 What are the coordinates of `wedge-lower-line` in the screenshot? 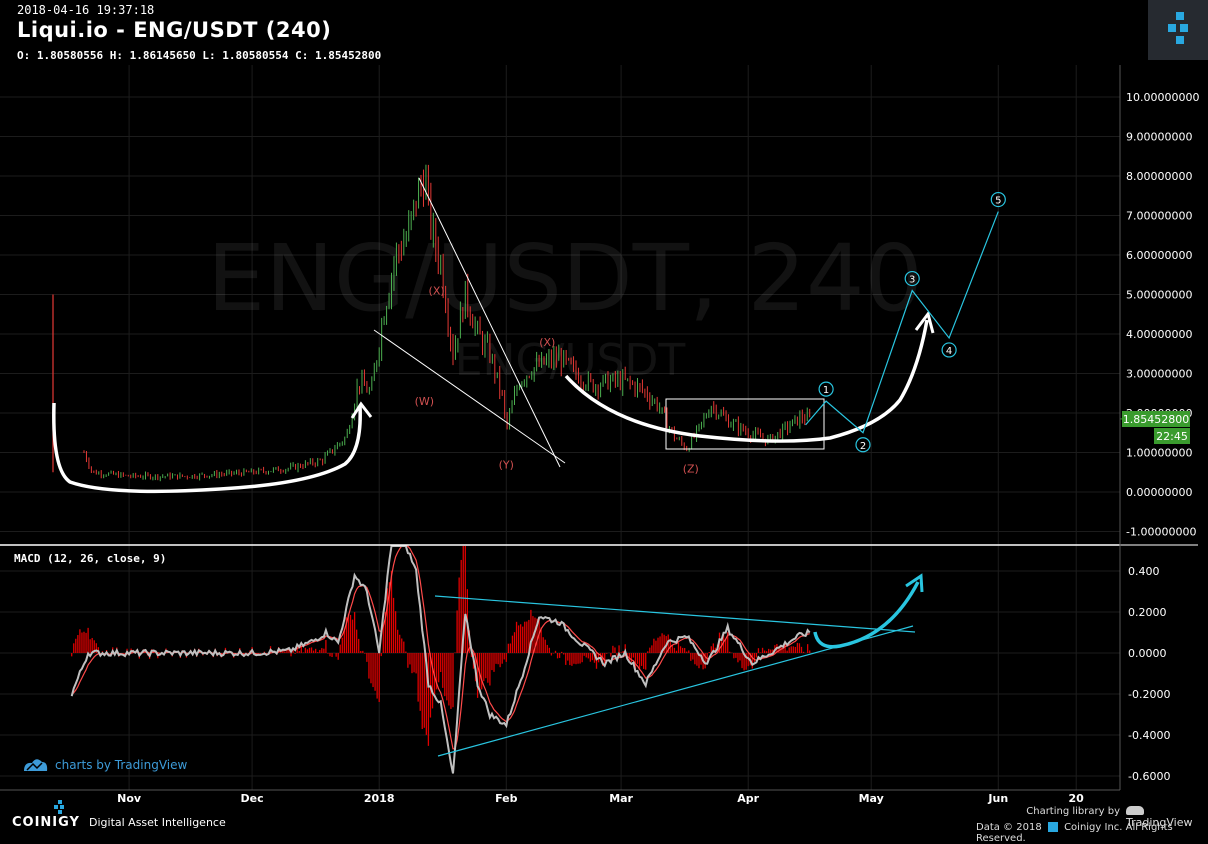 It's located at (469, 396).